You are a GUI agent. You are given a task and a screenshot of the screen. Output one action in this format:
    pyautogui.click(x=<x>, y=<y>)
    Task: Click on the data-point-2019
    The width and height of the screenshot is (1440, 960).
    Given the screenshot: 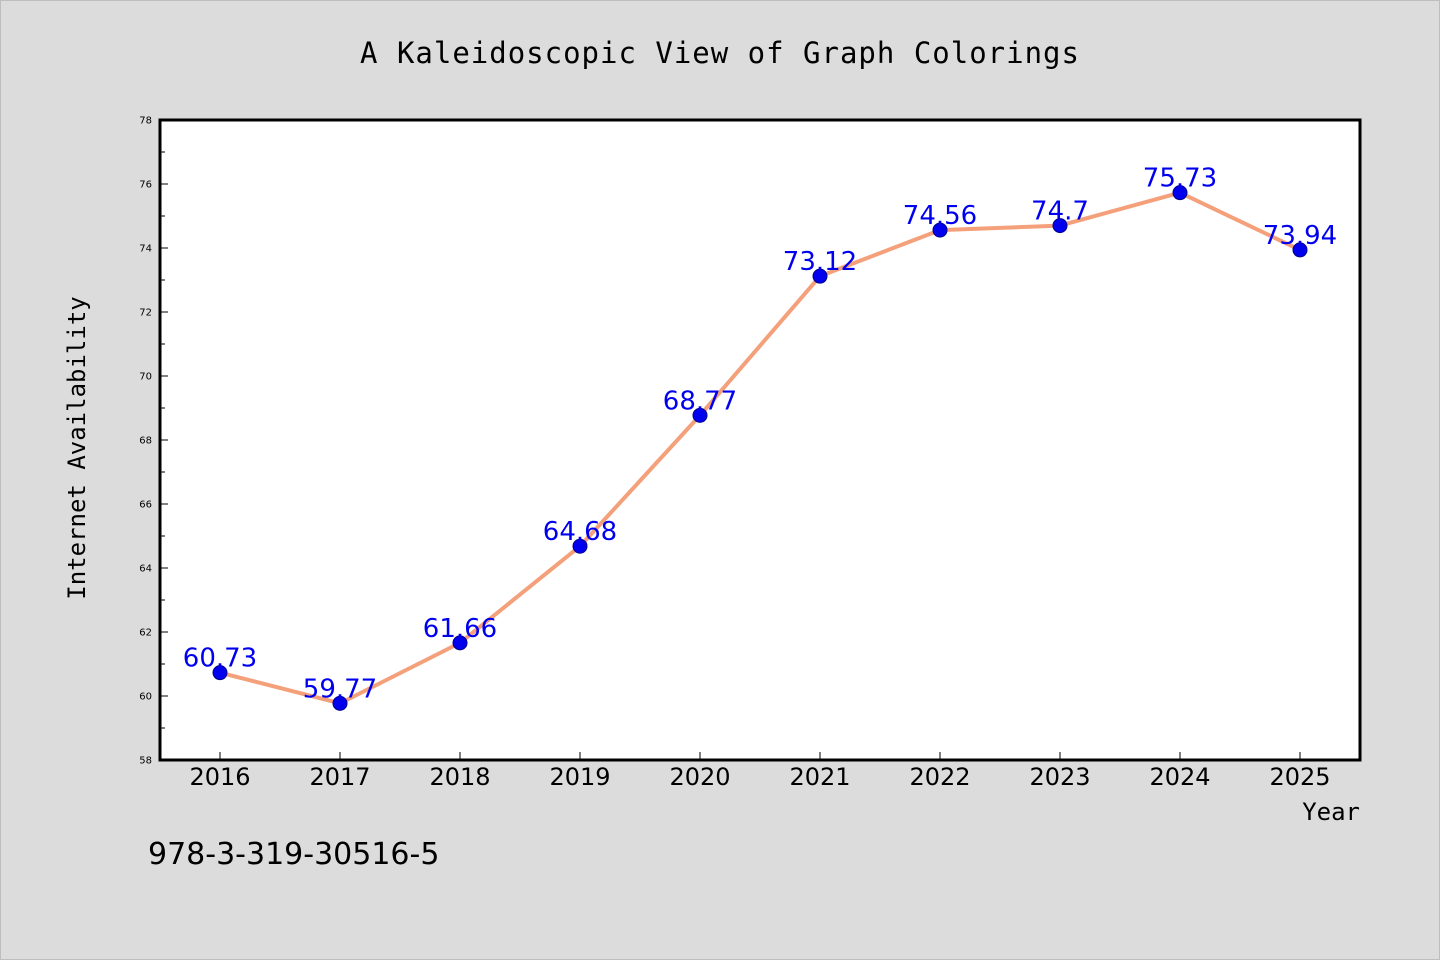 What is the action you would take?
    pyautogui.click(x=580, y=546)
    